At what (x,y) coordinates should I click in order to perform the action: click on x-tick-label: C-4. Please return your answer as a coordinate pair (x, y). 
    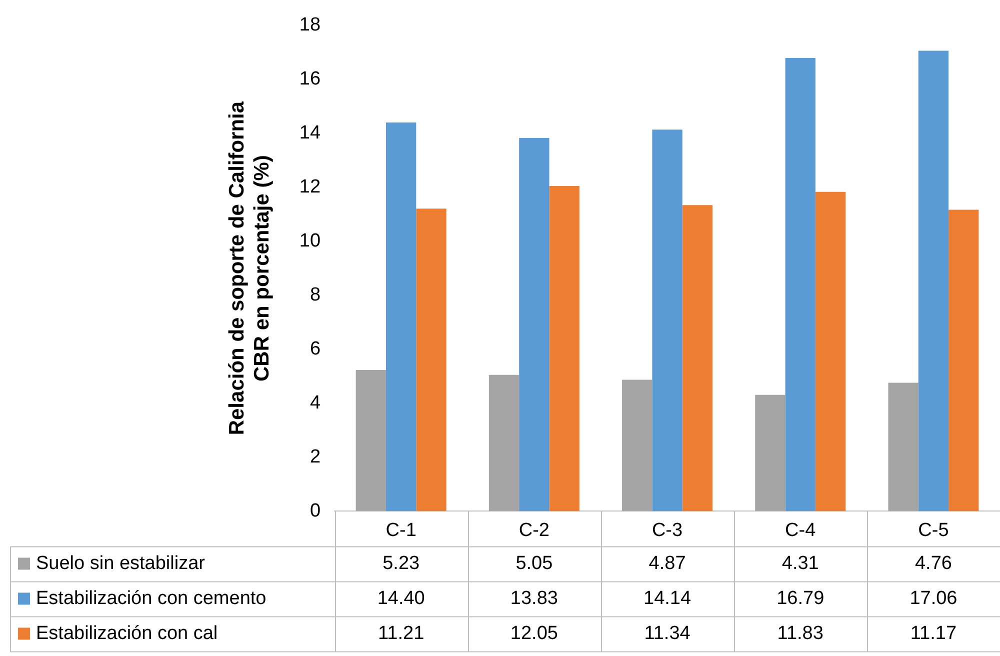
    Looking at the image, I should click on (800, 530).